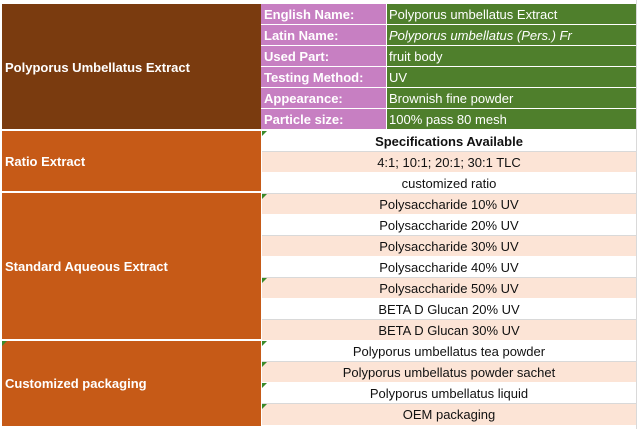 Image resolution: width=641 pixels, height=429 pixels. What do you see at coordinates (449, 393) in the screenshot?
I see `spec-item: Polyporus umbellatus liquid` at bounding box center [449, 393].